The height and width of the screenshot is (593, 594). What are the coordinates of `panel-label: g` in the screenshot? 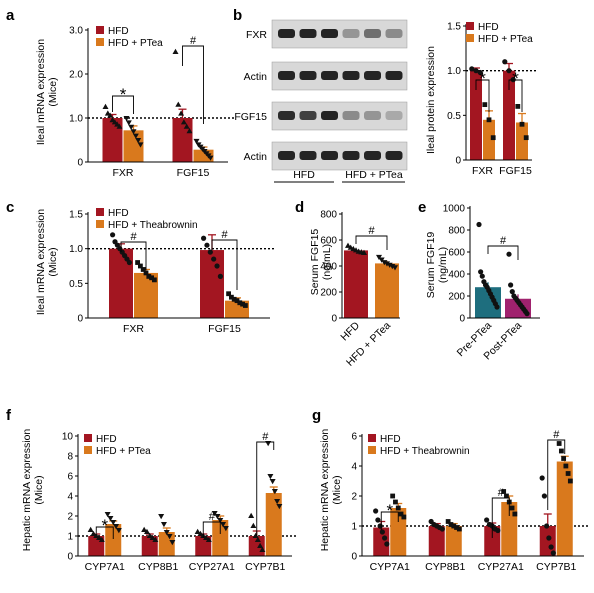 It's located at (316, 415).